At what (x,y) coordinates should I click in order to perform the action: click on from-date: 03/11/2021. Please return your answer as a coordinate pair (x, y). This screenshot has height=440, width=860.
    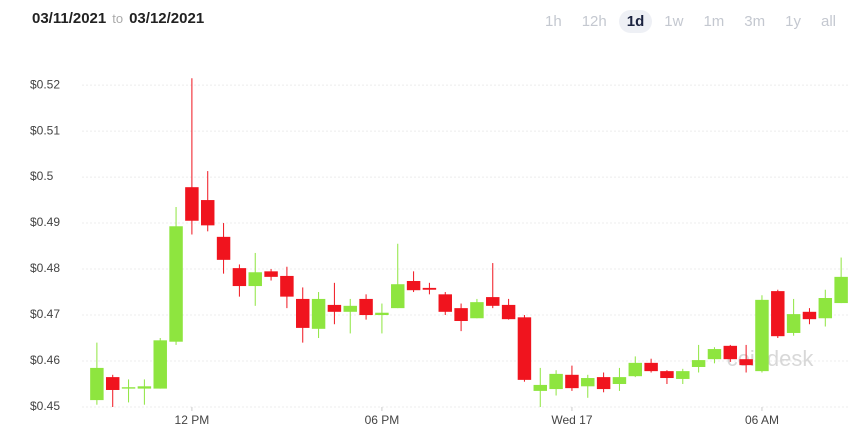
    Looking at the image, I should click on (69, 18).